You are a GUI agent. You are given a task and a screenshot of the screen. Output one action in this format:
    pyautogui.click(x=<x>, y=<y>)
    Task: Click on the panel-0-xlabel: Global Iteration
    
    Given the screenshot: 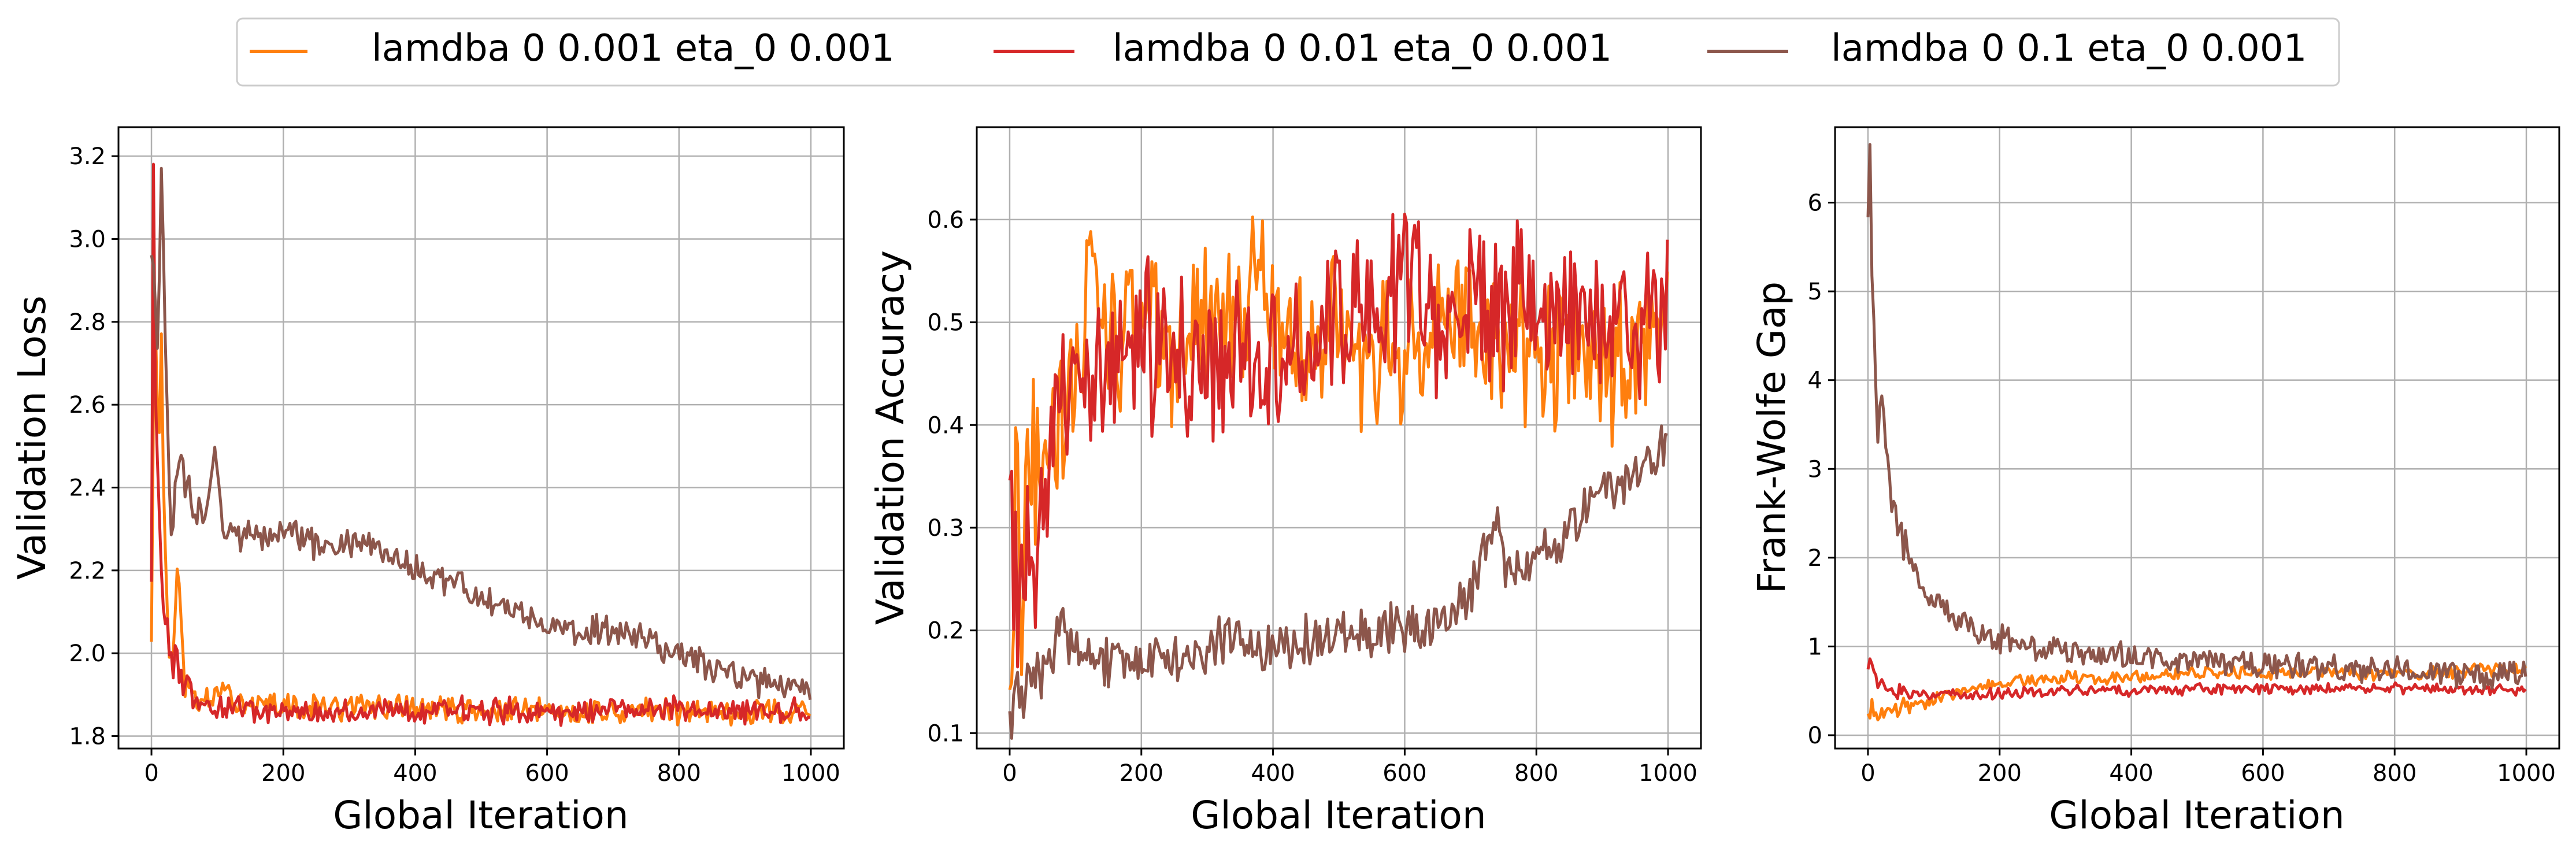 What is the action you would take?
    pyautogui.click(x=481, y=816)
    